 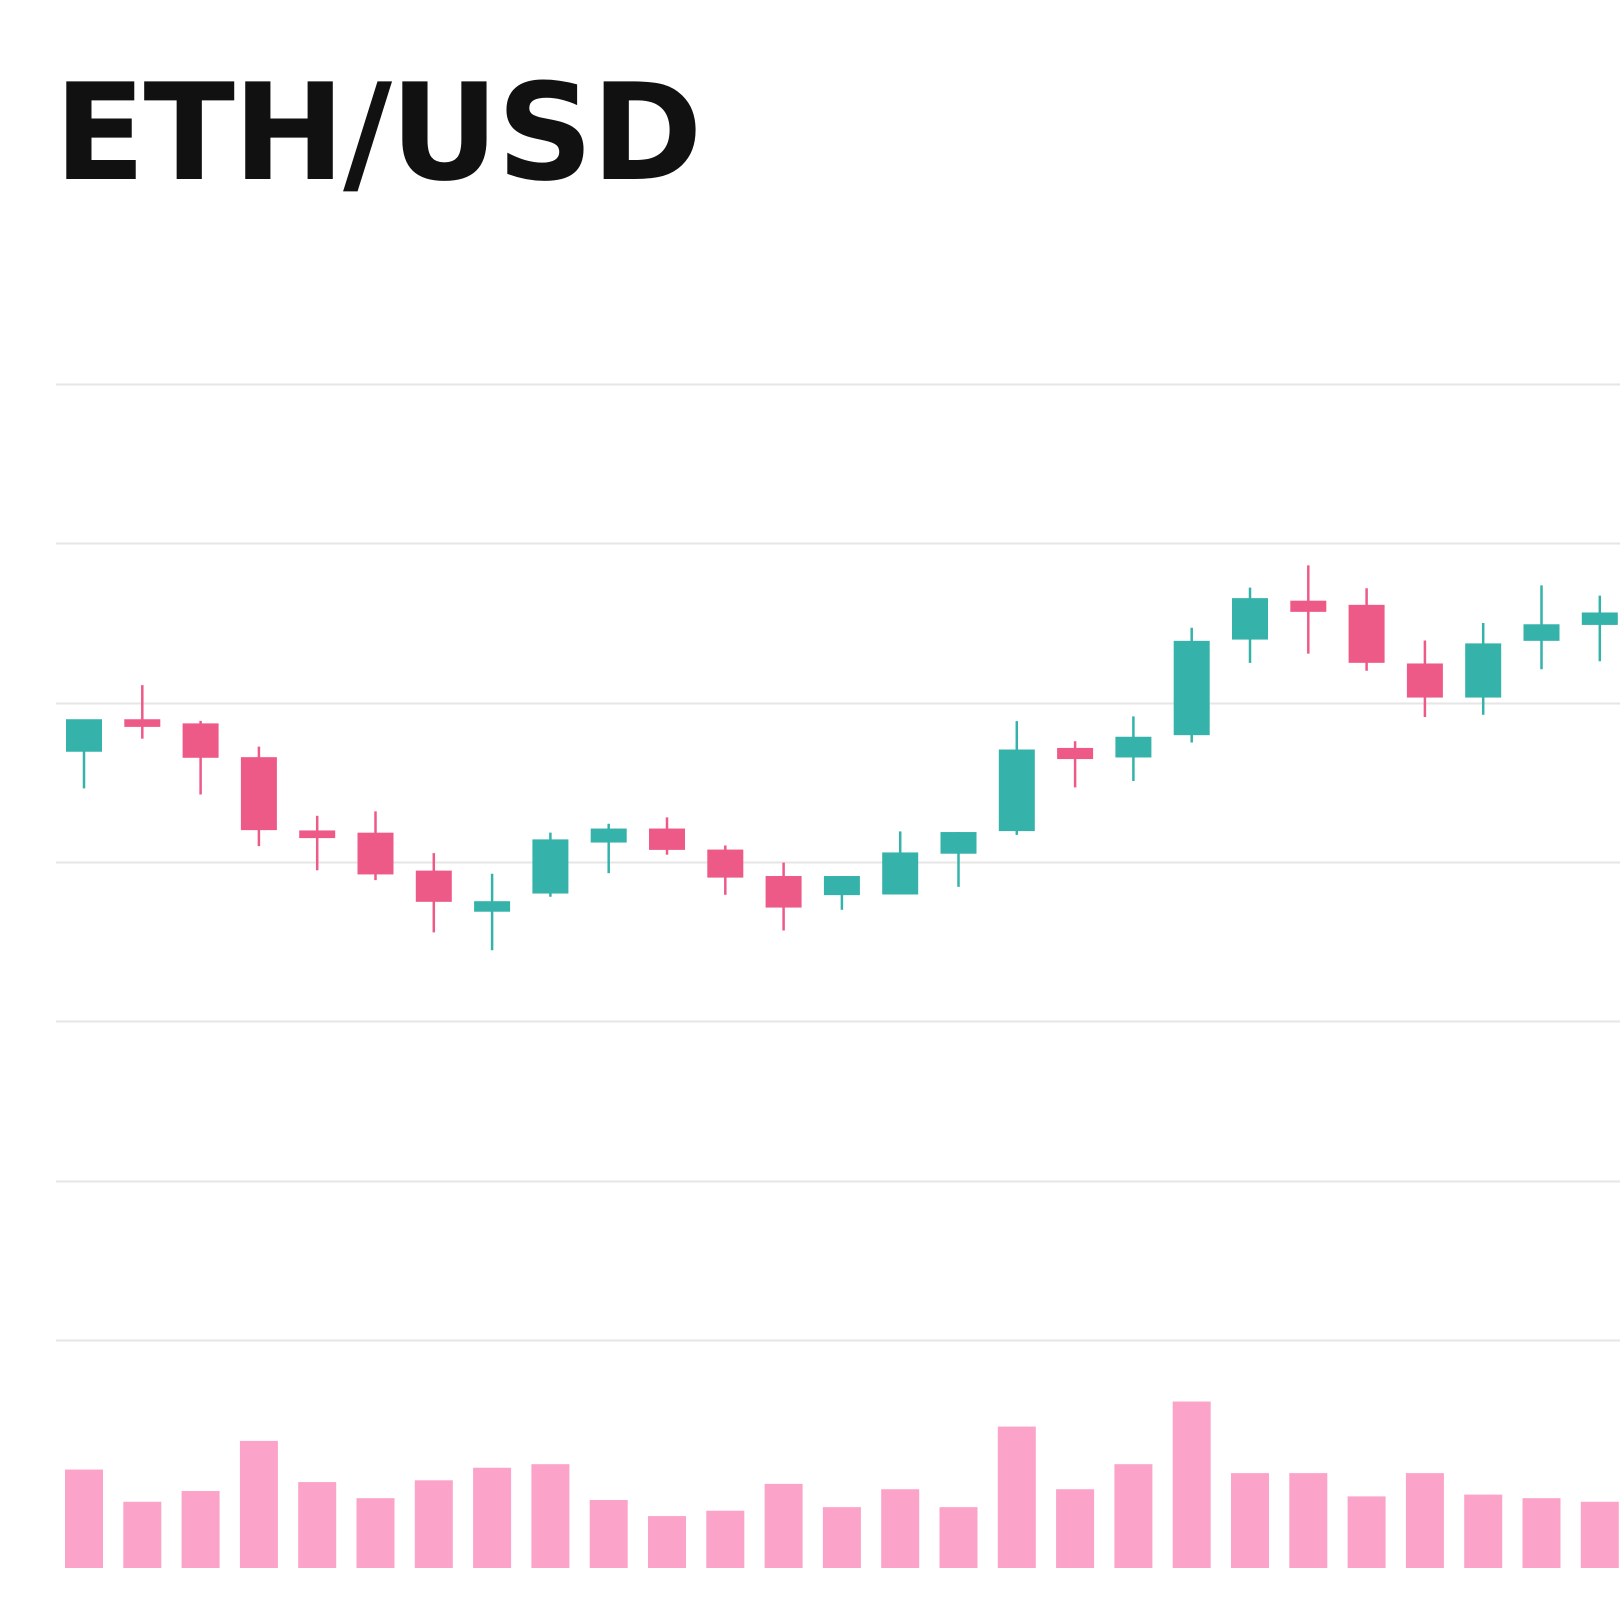 I want to click on volume-bars, so click(x=842, y=1484).